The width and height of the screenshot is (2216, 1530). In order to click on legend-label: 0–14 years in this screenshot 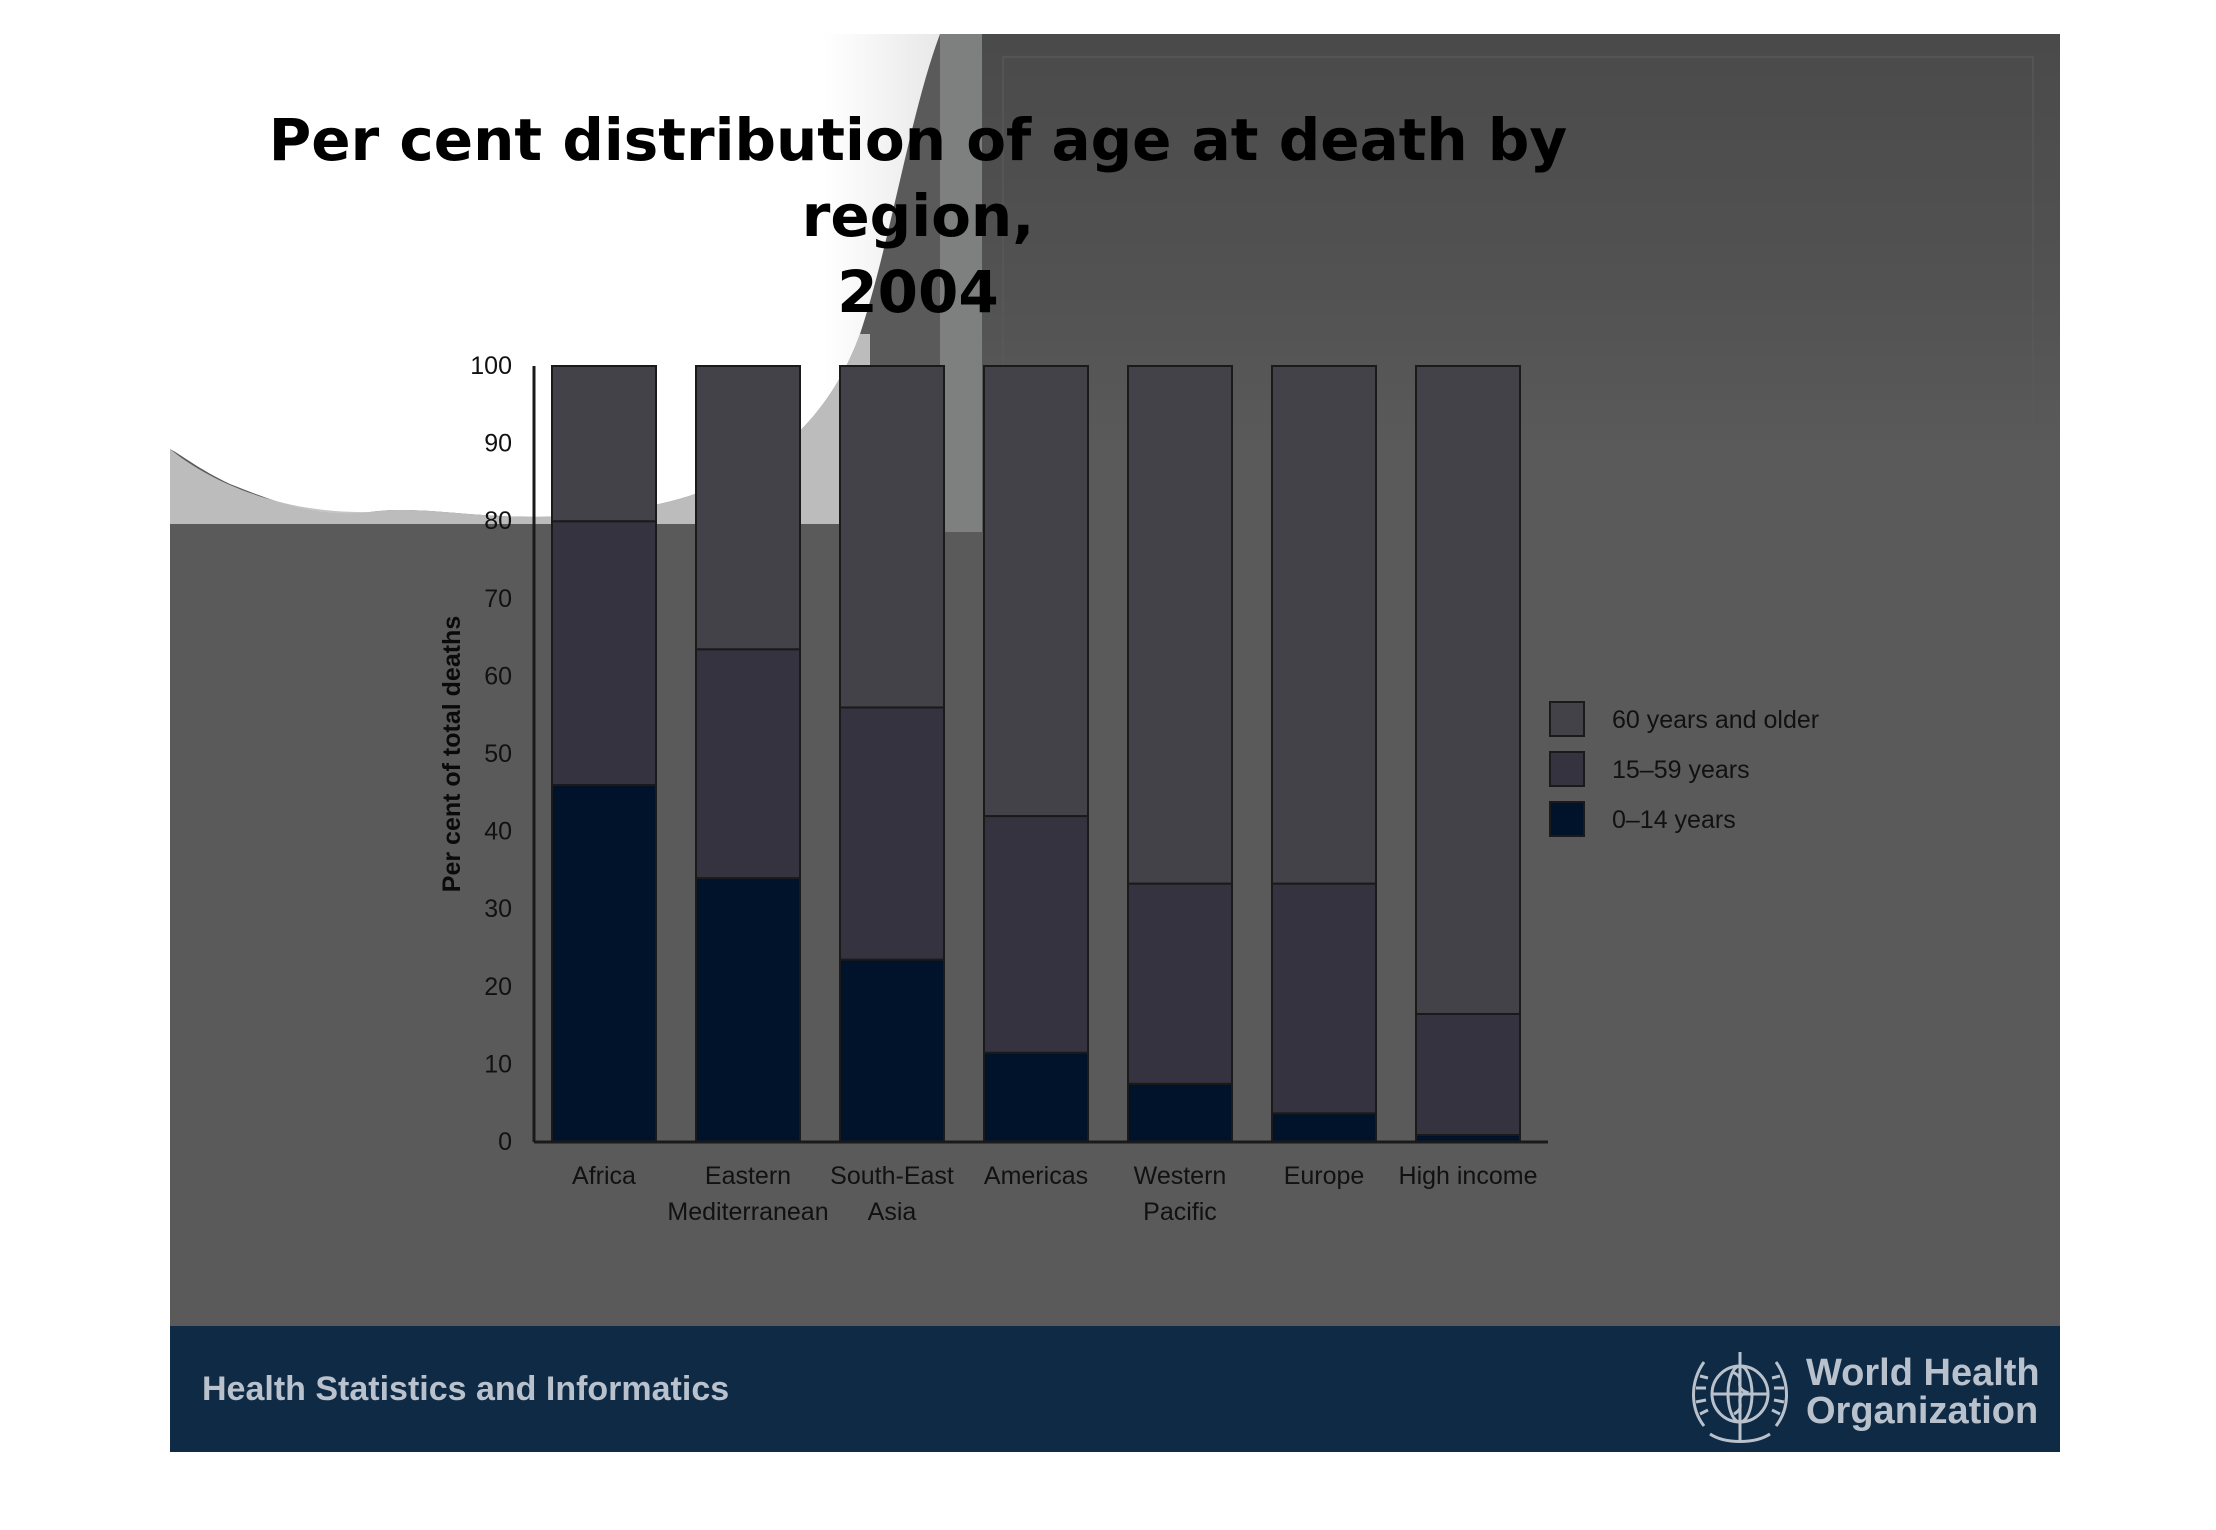, I will do `click(1674, 820)`.